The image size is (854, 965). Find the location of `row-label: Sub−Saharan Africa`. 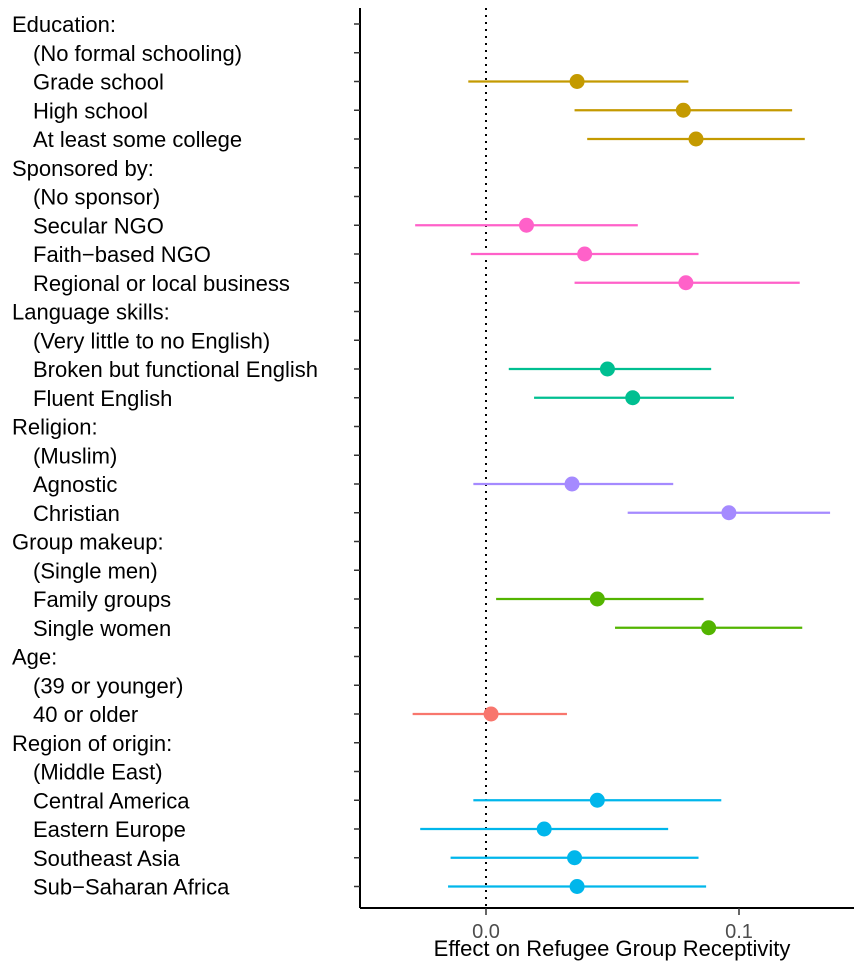

row-label: Sub−Saharan Africa is located at coordinates (131, 887).